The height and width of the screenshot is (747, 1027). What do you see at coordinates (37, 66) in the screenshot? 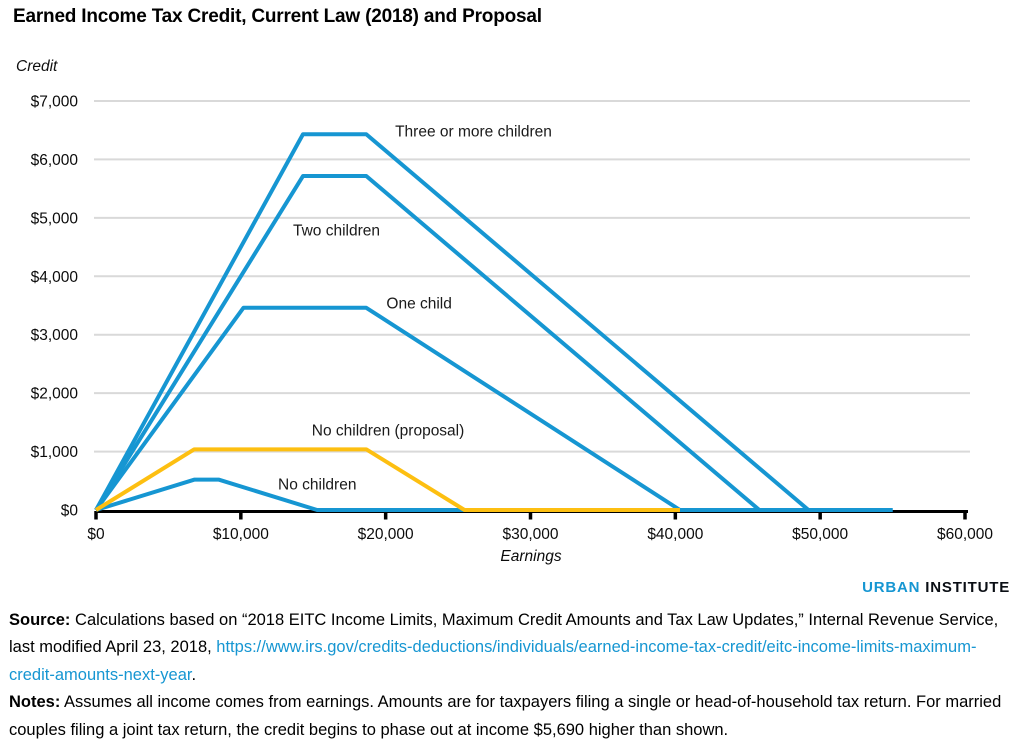
I see `y-axis-title: Credit` at bounding box center [37, 66].